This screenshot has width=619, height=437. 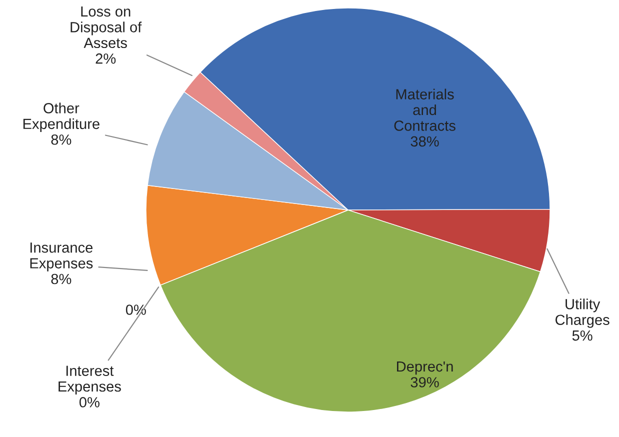 What do you see at coordinates (61, 257) in the screenshot?
I see `slice-label: Insurance Expenses` at bounding box center [61, 257].